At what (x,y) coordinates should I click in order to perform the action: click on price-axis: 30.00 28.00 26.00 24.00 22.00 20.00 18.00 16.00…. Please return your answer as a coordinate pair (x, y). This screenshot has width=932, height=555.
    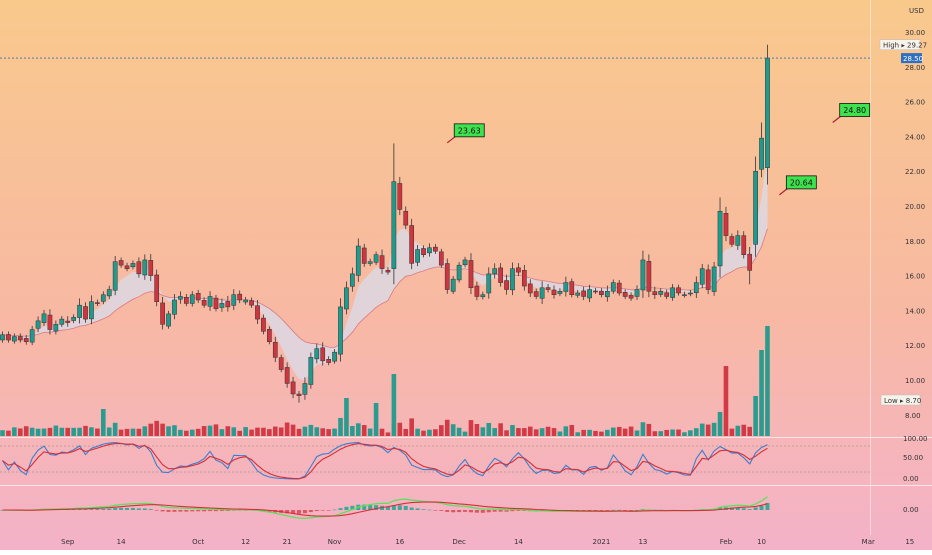
    Looking at the image, I should click on (903, 271).